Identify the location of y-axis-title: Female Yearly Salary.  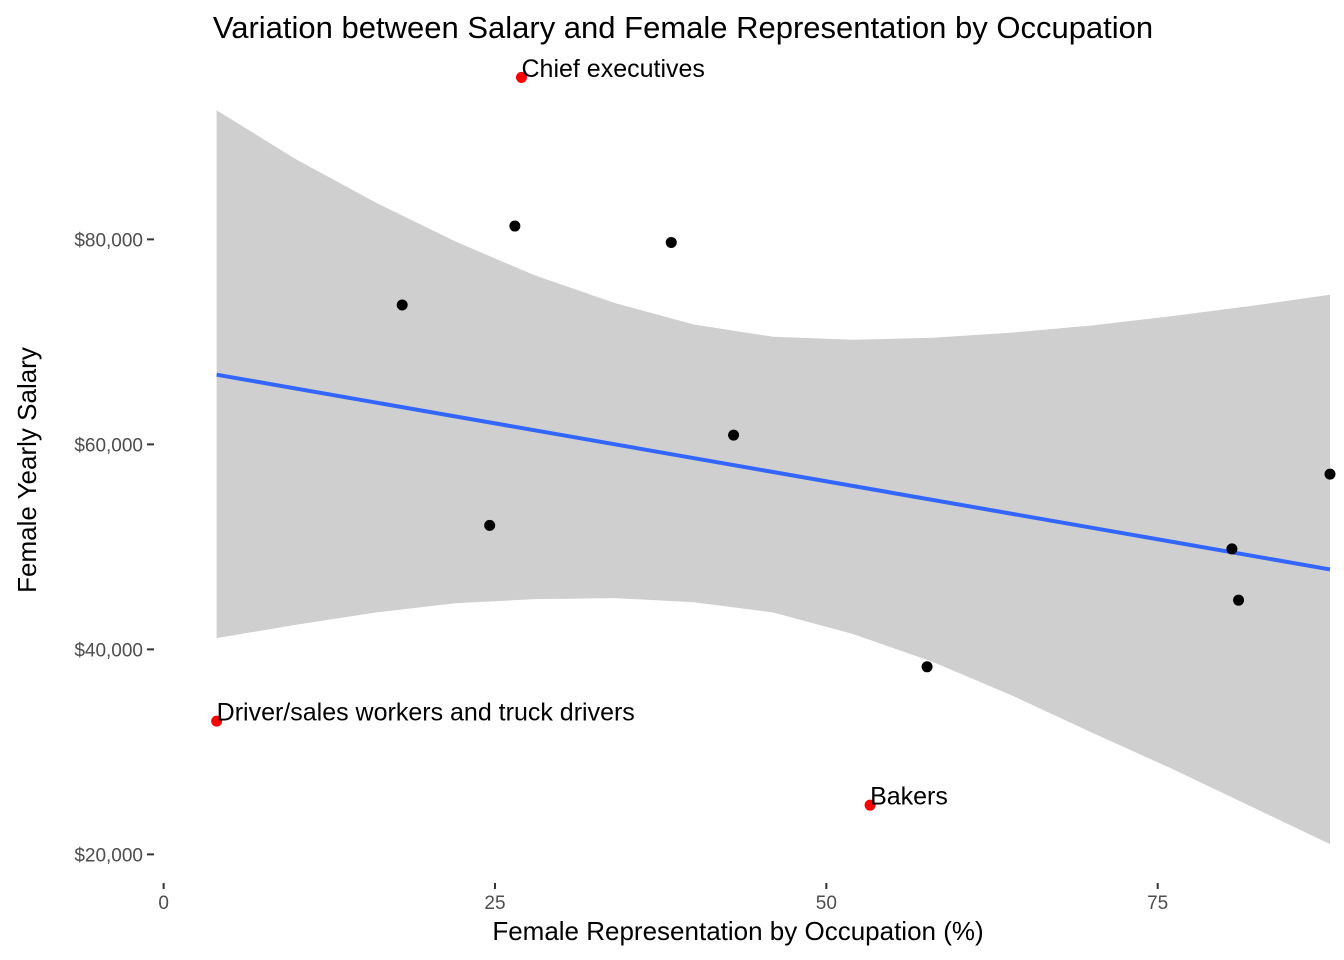
(27, 470).